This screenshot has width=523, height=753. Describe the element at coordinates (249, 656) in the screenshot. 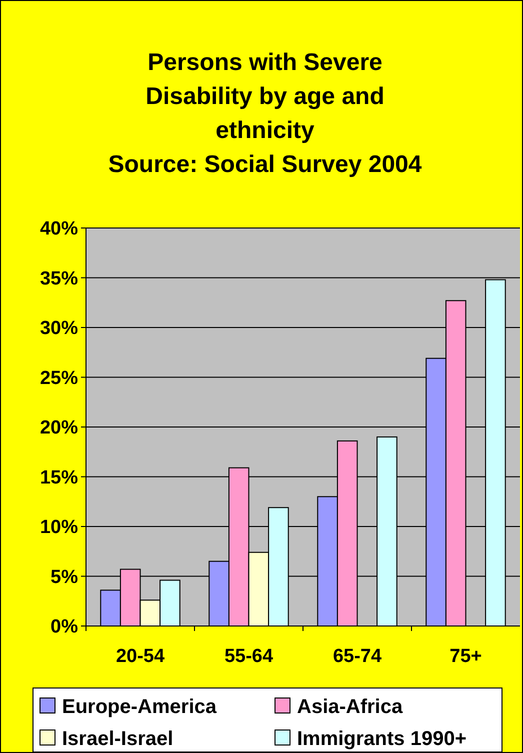

I see `x-tick-label: 55-64` at that location.